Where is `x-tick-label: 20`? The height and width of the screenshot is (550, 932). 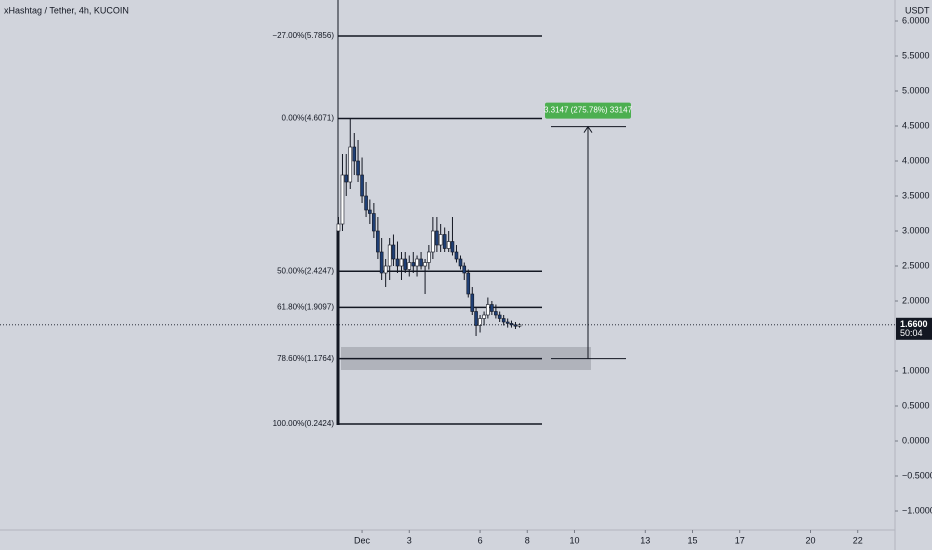
x-tick-label: 20 is located at coordinates (810, 540).